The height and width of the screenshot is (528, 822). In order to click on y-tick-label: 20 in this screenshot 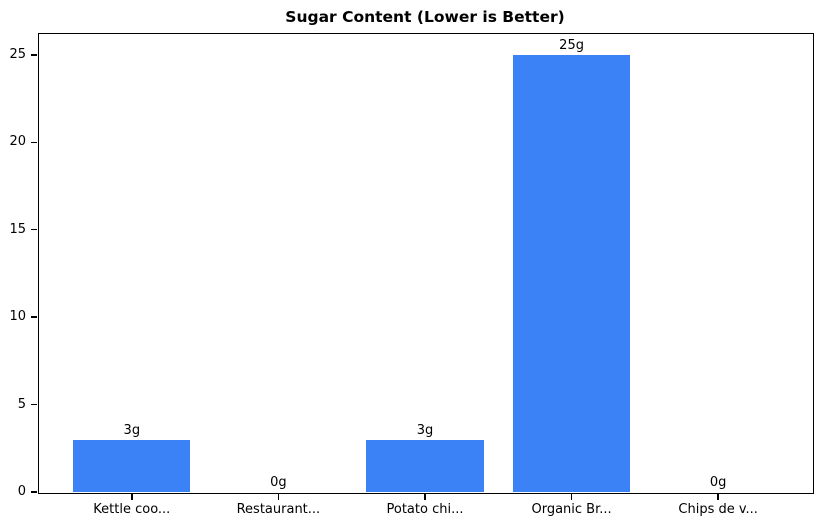, I will do `click(17, 142)`.